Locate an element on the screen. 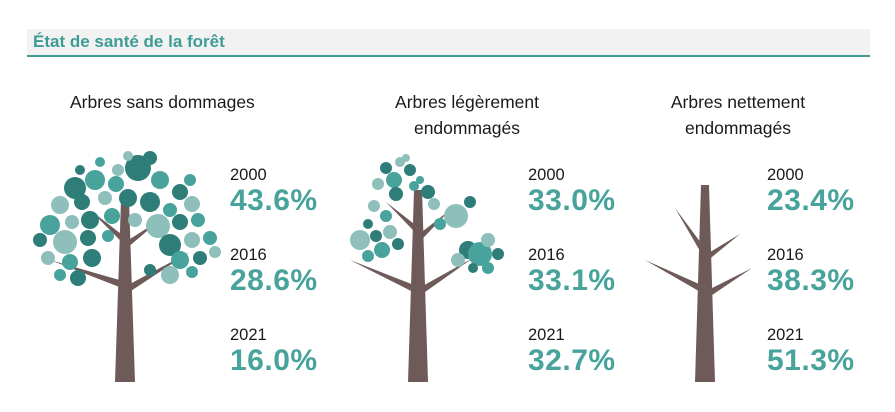 Image resolution: width=895 pixels, height=412 pixels. stat-entry: 2016 28.6% is located at coordinates (290, 271).